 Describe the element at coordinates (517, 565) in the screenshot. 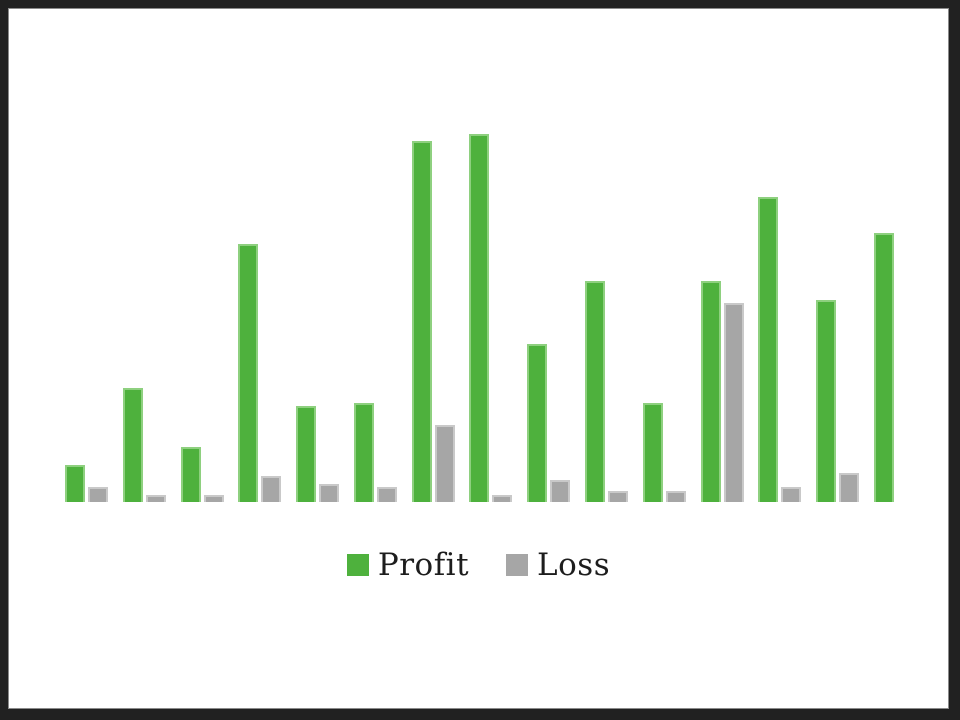

I see `loss-legend-swatch-icon` at that location.